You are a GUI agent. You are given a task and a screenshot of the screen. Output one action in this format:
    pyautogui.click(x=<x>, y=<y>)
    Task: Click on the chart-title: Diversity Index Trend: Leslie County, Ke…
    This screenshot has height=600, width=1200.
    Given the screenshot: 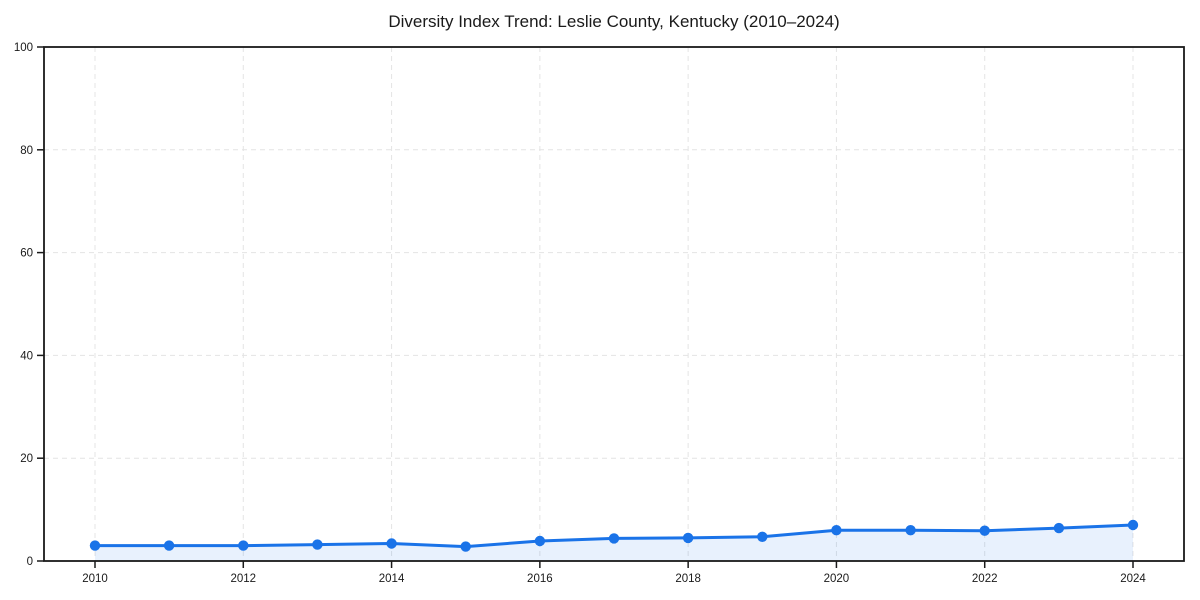 What is the action you would take?
    pyautogui.click(x=614, y=21)
    